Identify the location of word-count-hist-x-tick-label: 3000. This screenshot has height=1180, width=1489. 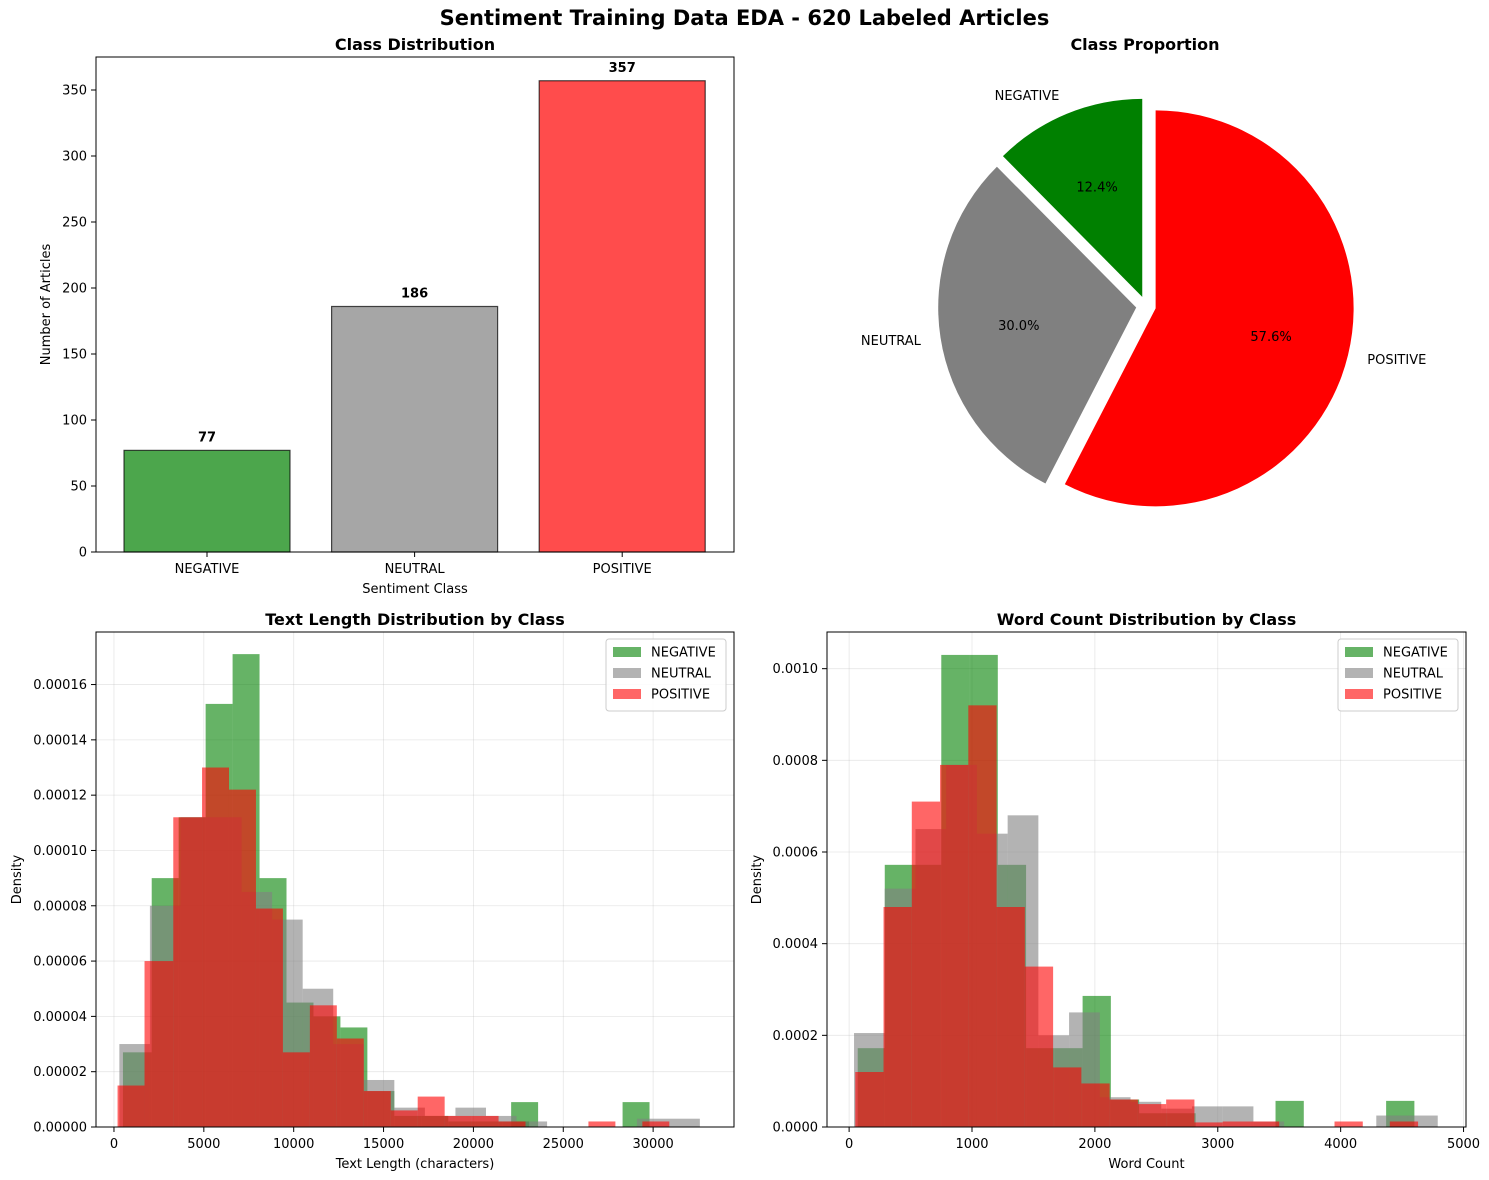
(1217, 1144).